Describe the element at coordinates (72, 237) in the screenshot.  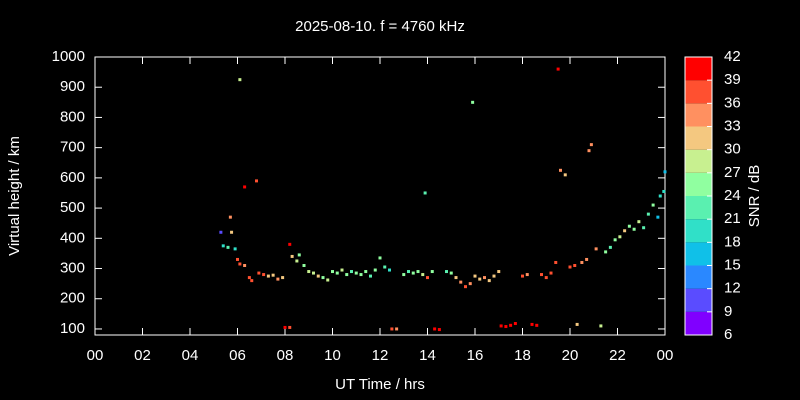
I see `y-tick-label: 400` at that location.